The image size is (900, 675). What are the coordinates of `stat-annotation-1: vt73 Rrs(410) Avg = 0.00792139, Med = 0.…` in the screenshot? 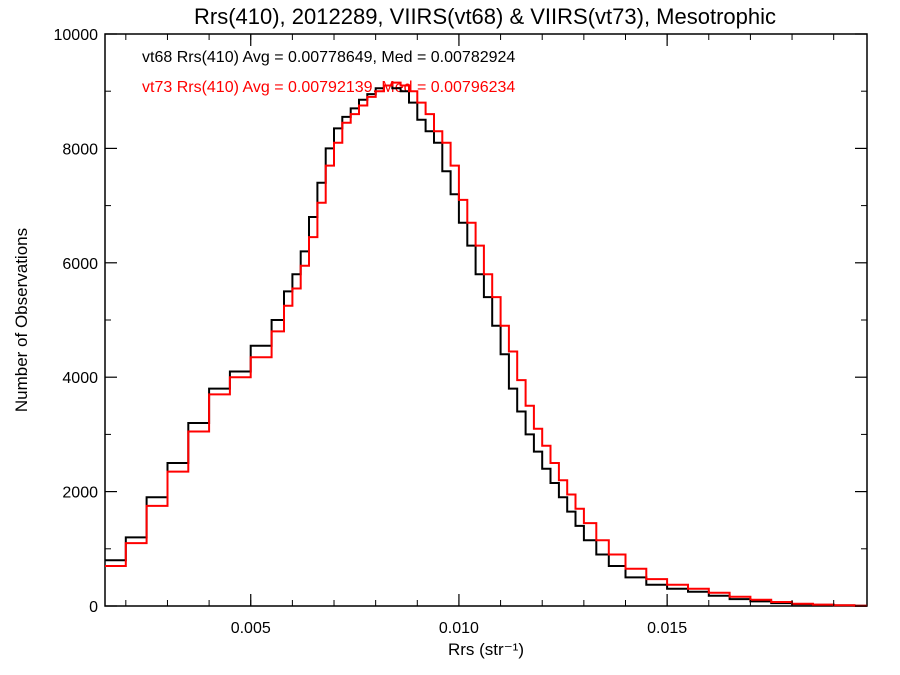 It's located at (328, 87).